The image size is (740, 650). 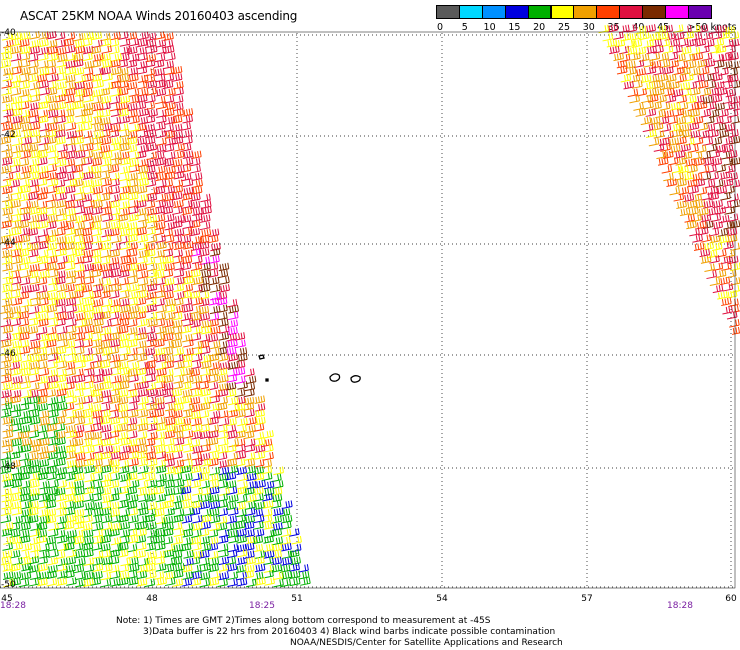 What do you see at coordinates (638, 27) in the screenshot?
I see `legend-label: 40` at bounding box center [638, 27].